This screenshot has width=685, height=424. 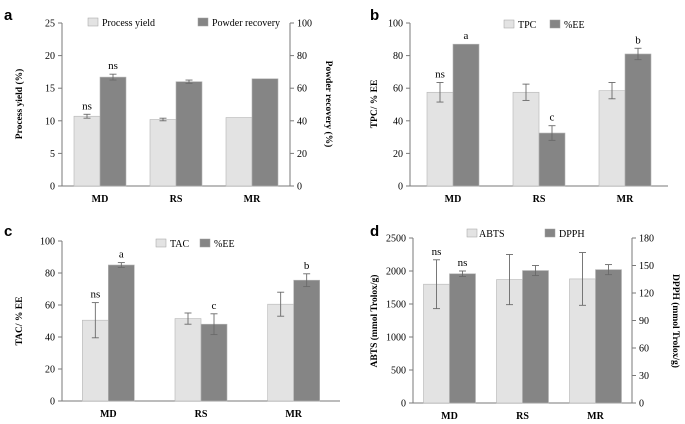 What do you see at coordinates (374, 231) in the screenshot?
I see `panel-letter: d` at bounding box center [374, 231].